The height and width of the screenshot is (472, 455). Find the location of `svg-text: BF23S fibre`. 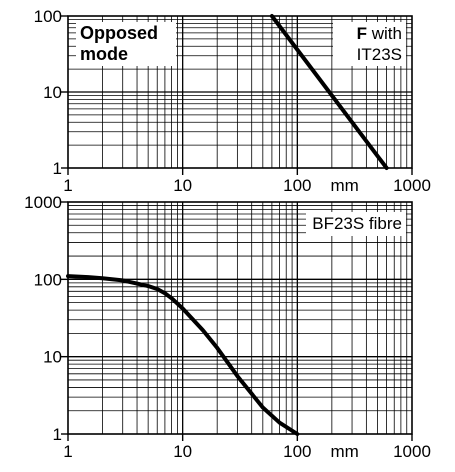

svg-text: BF23S fibre is located at coordinates (357, 223).